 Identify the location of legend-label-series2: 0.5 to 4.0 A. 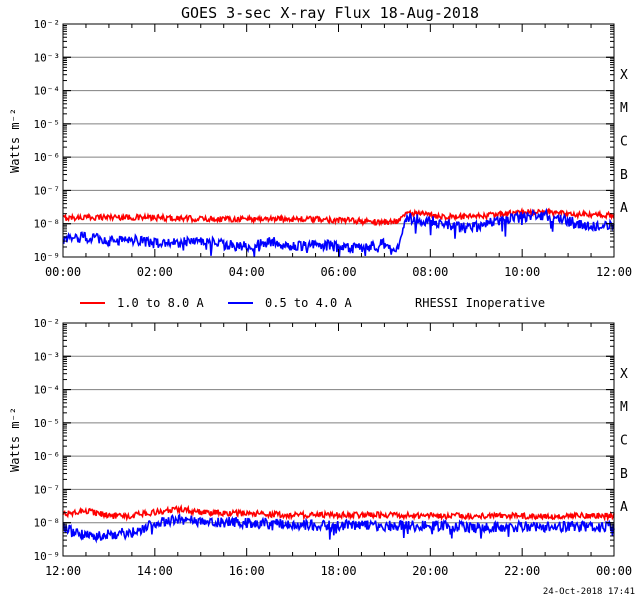
(308, 303).